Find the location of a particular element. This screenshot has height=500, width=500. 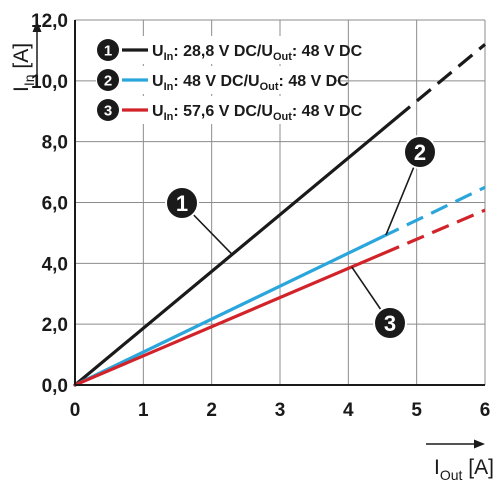

legend-entry-3: UIn: 57,6 V DC/UOut: 48 V DC is located at coordinates (257, 113).